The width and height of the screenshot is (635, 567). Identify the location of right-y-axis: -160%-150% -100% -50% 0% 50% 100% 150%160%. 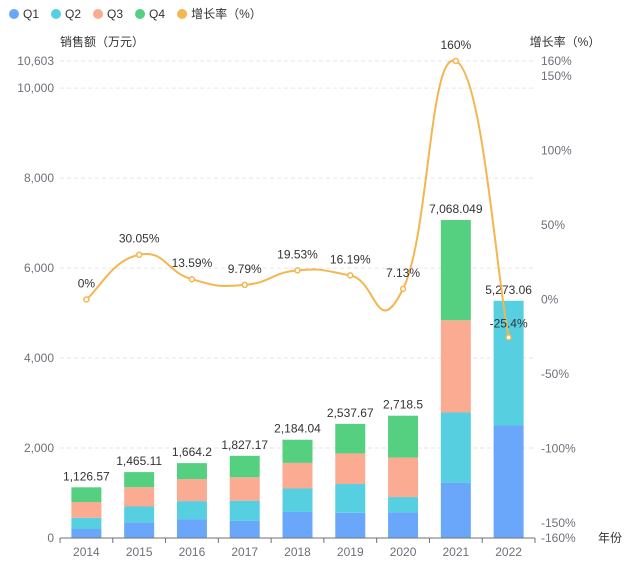
(558, 299).